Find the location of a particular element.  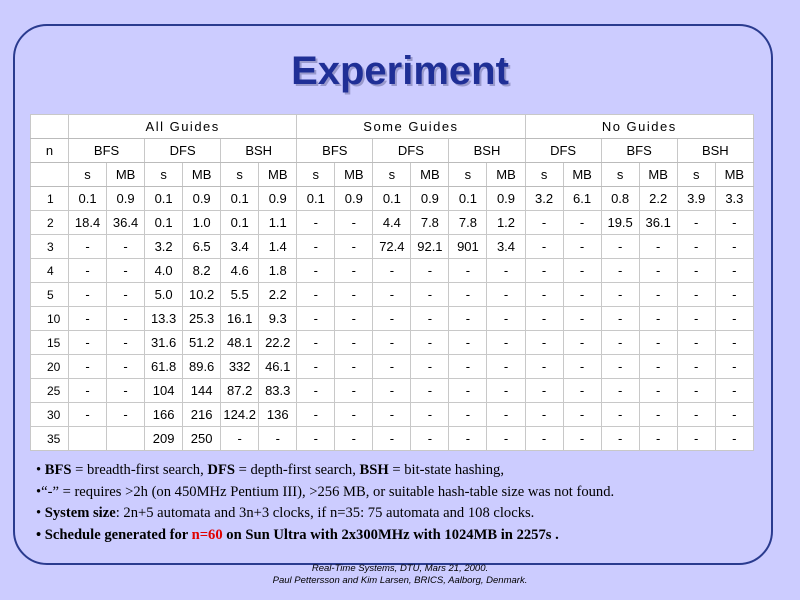

value-cell: 4.0 is located at coordinates (164, 270).